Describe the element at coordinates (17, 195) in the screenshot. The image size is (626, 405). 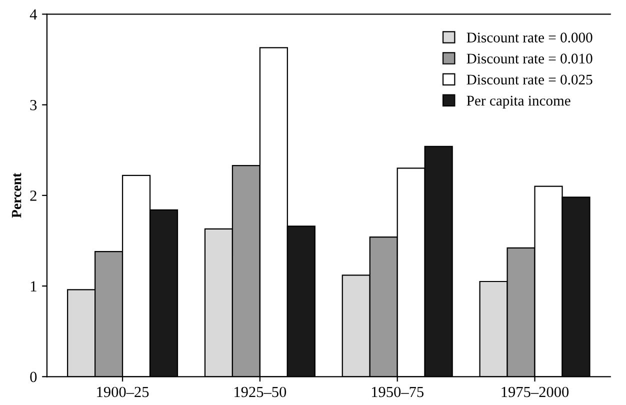
I see `y-axis-title: Percent` at that location.